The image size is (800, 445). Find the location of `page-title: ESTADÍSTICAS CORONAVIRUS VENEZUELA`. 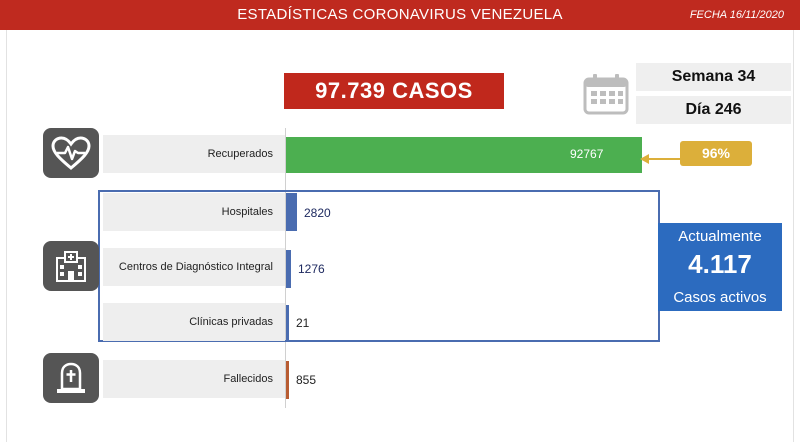

page-title: ESTADÍSTICAS CORONAVIRUS VENEZUELA is located at coordinates (400, 14).